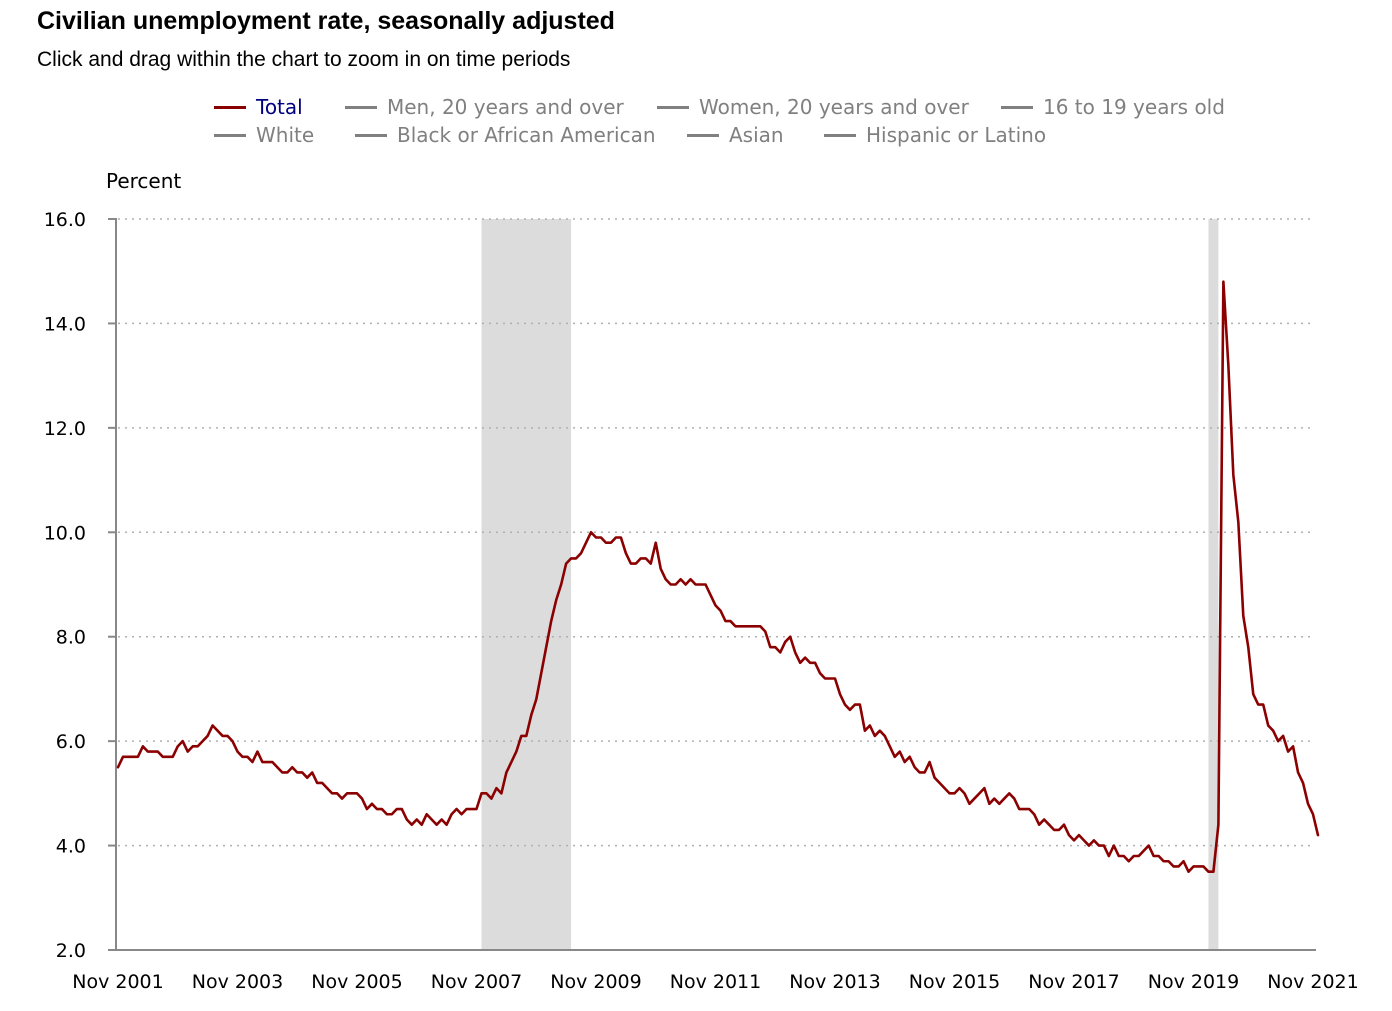 This screenshot has height=1011, width=1392. What do you see at coordinates (505, 107) in the screenshot?
I see `legend-label: Men, 20 years and over` at bounding box center [505, 107].